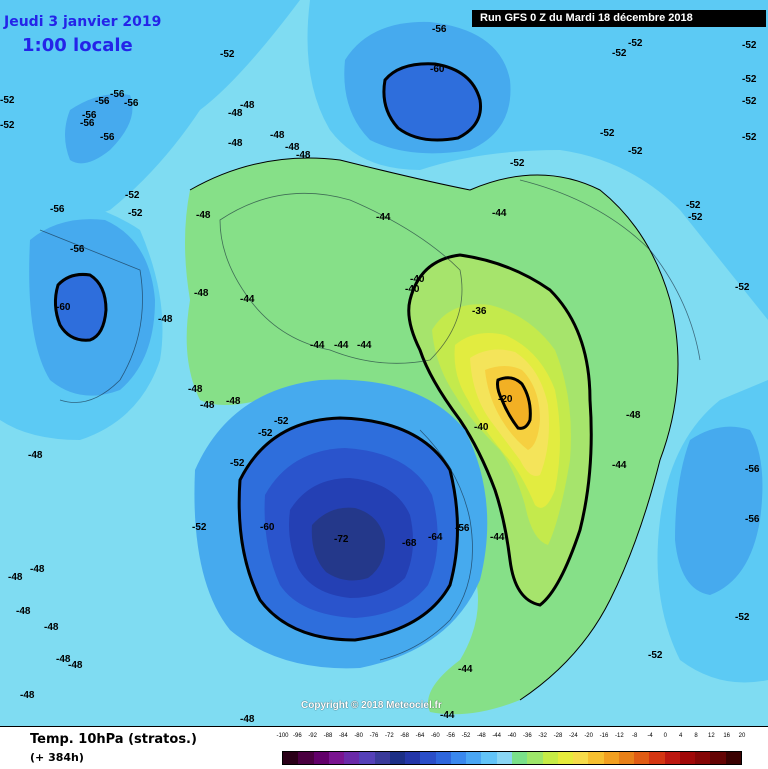  I want to click on legend-tick-label: -64, so click(420, 736).